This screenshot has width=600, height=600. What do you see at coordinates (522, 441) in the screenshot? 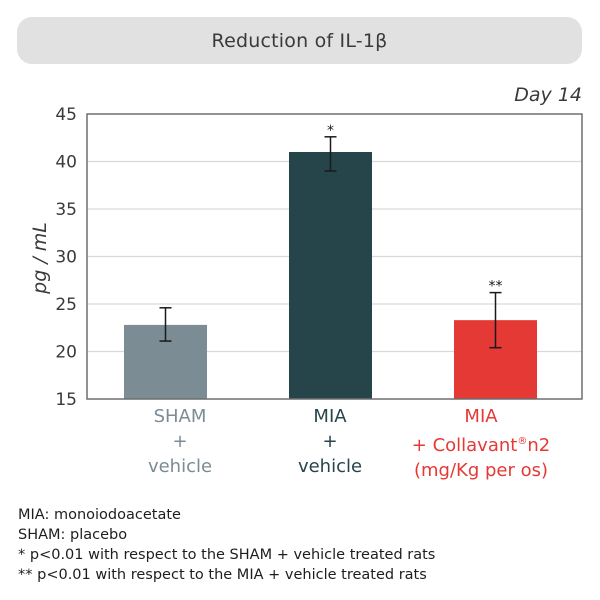
I see `registered-mark: ®` at bounding box center [522, 441].